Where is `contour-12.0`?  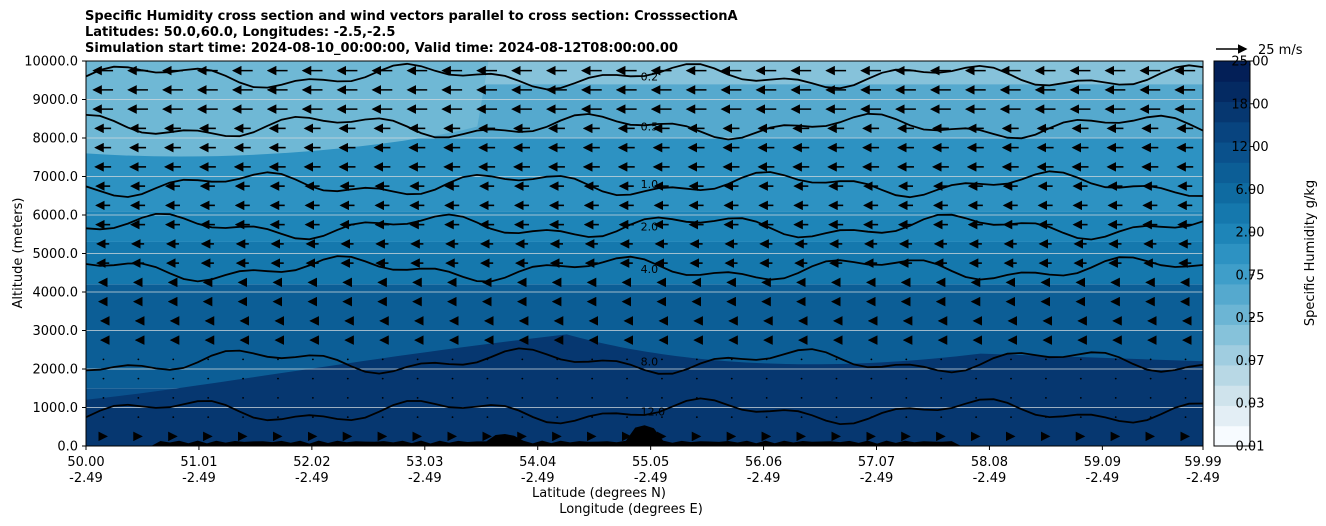 contour-12.0 is located at coordinates (644, 411).